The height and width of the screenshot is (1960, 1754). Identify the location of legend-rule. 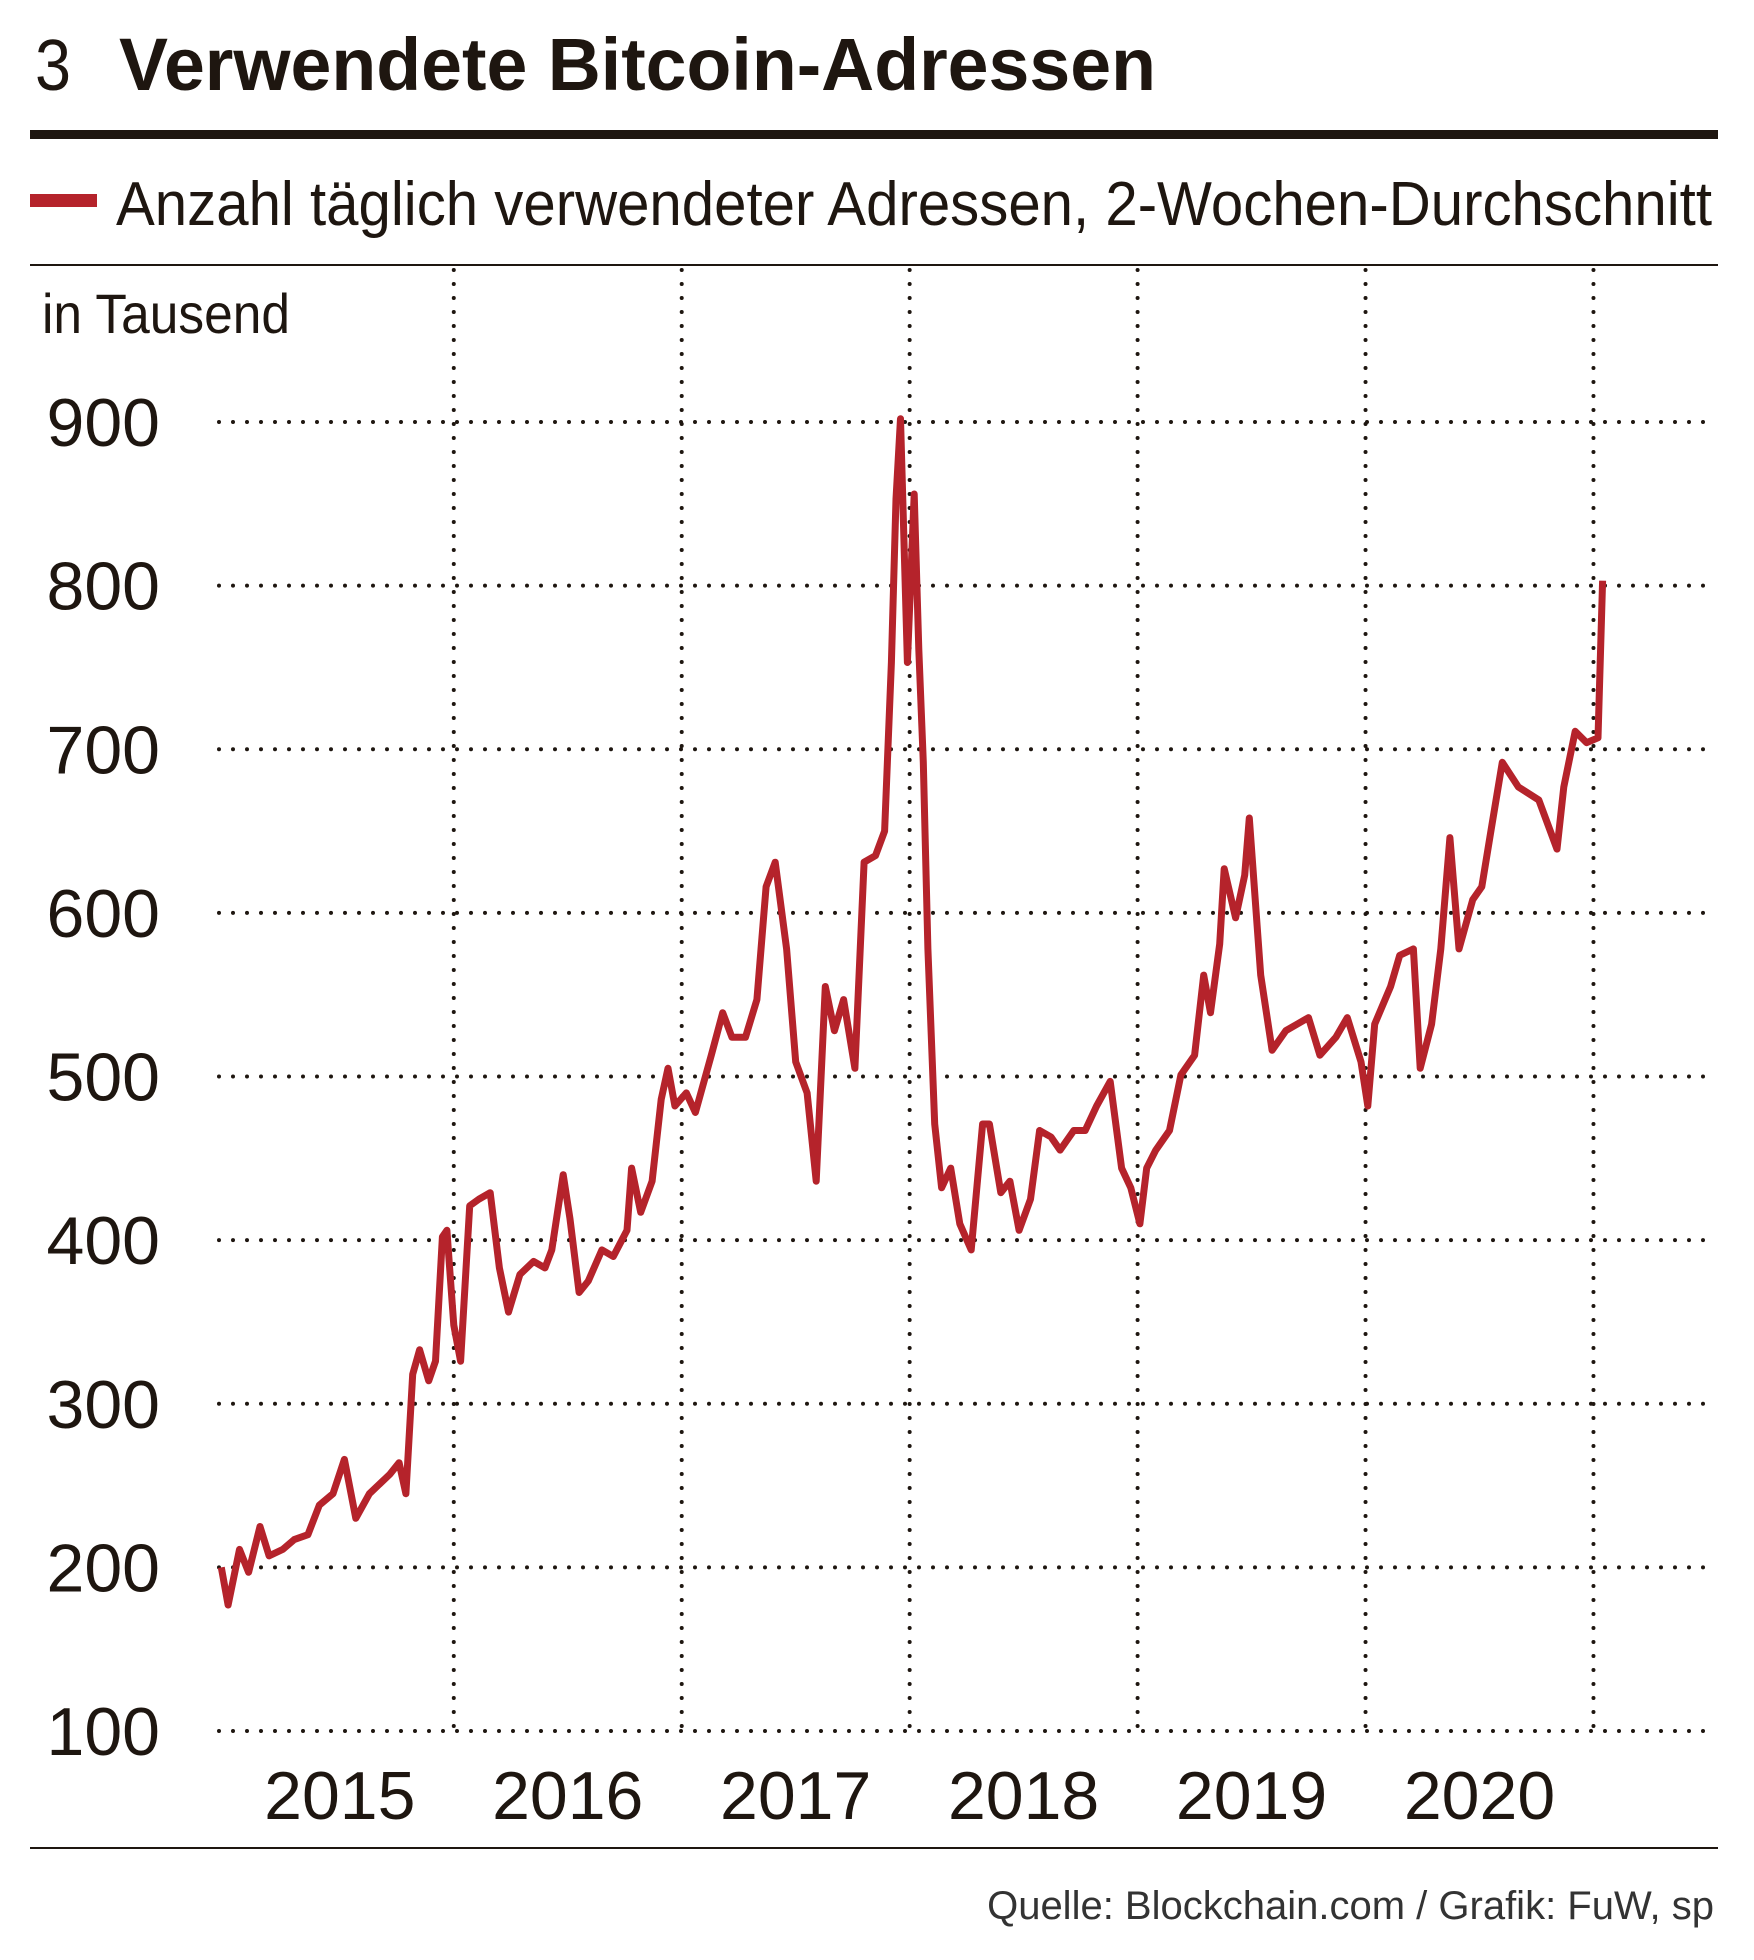
(874, 265).